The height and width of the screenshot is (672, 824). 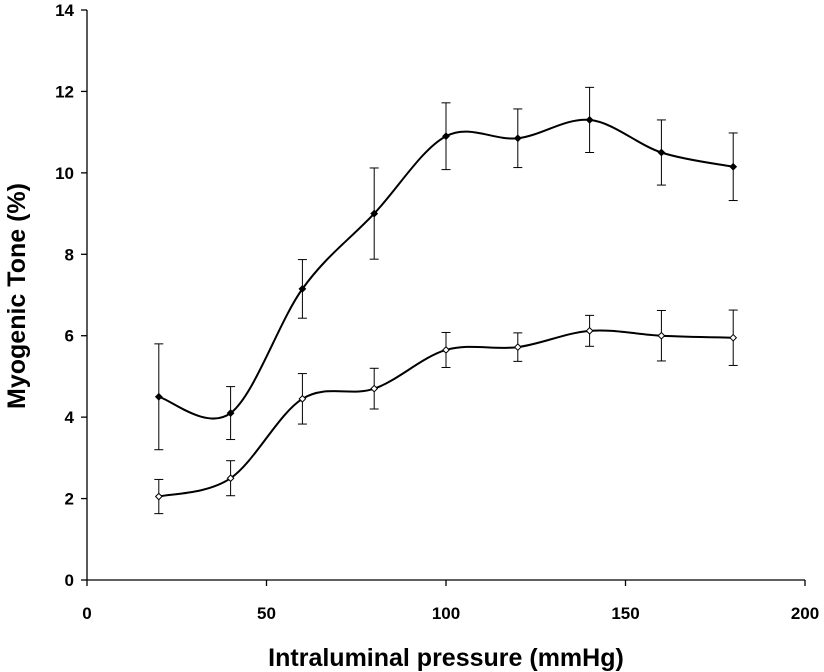 What do you see at coordinates (64, 91) in the screenshot?
I see `y-tick-label: 12` at bounding box center [64, 91].